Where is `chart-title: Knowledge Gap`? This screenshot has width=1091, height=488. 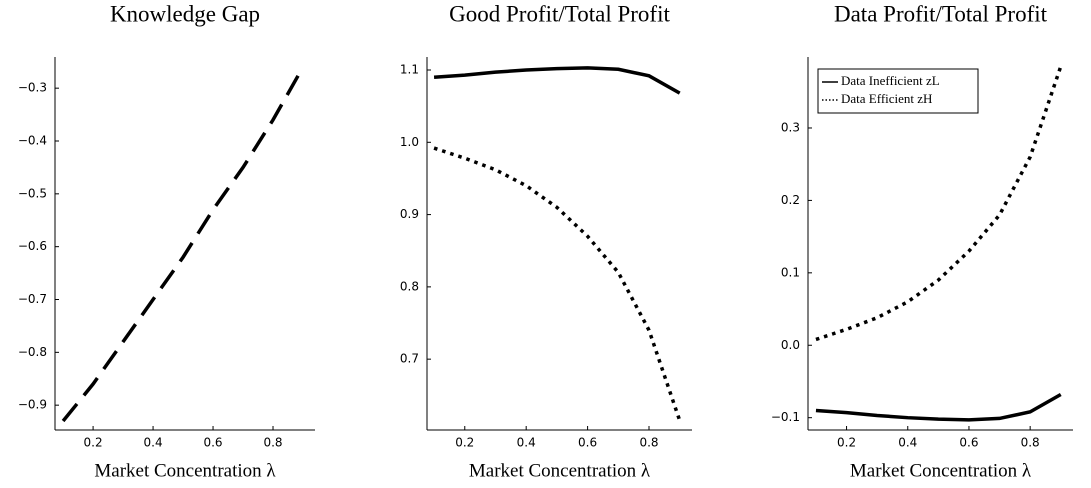 chart-title: Knowledge Gap is located at coordinates (185, 13).